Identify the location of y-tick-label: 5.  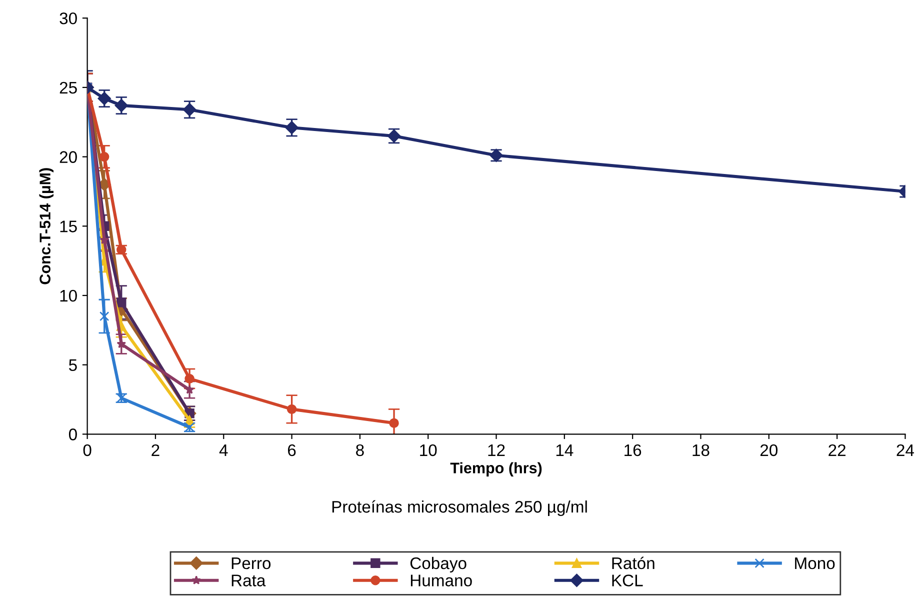
(72, 365).